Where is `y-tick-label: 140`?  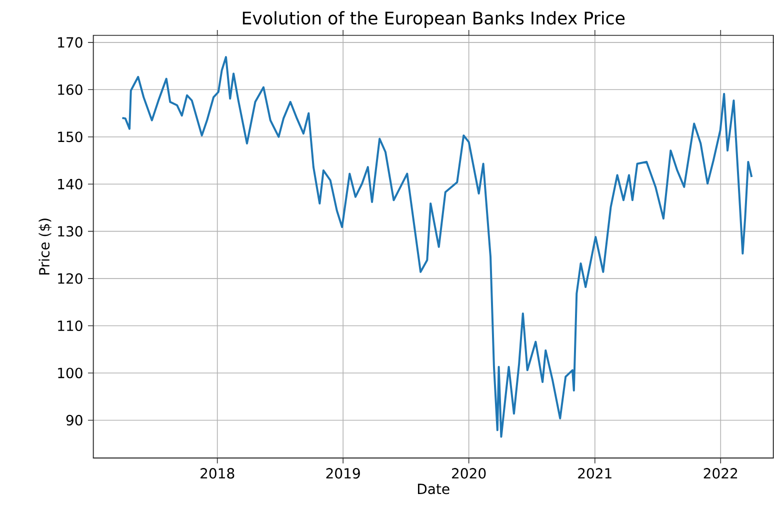
y-tick-label: 140 is located at coordinates (70, 184).